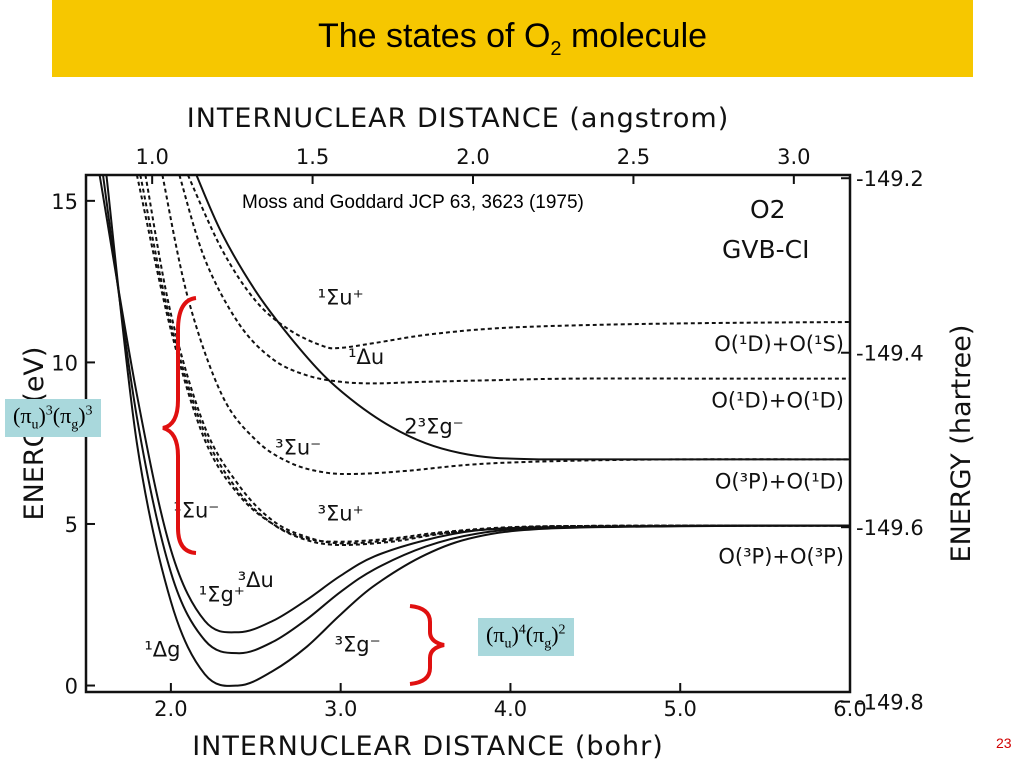 Image resolution: width=1024 pixels, height=768 pixels. Describe the element at coordinates (434, 35) in the screenshot. I see `title-main: The states of O` at that location.